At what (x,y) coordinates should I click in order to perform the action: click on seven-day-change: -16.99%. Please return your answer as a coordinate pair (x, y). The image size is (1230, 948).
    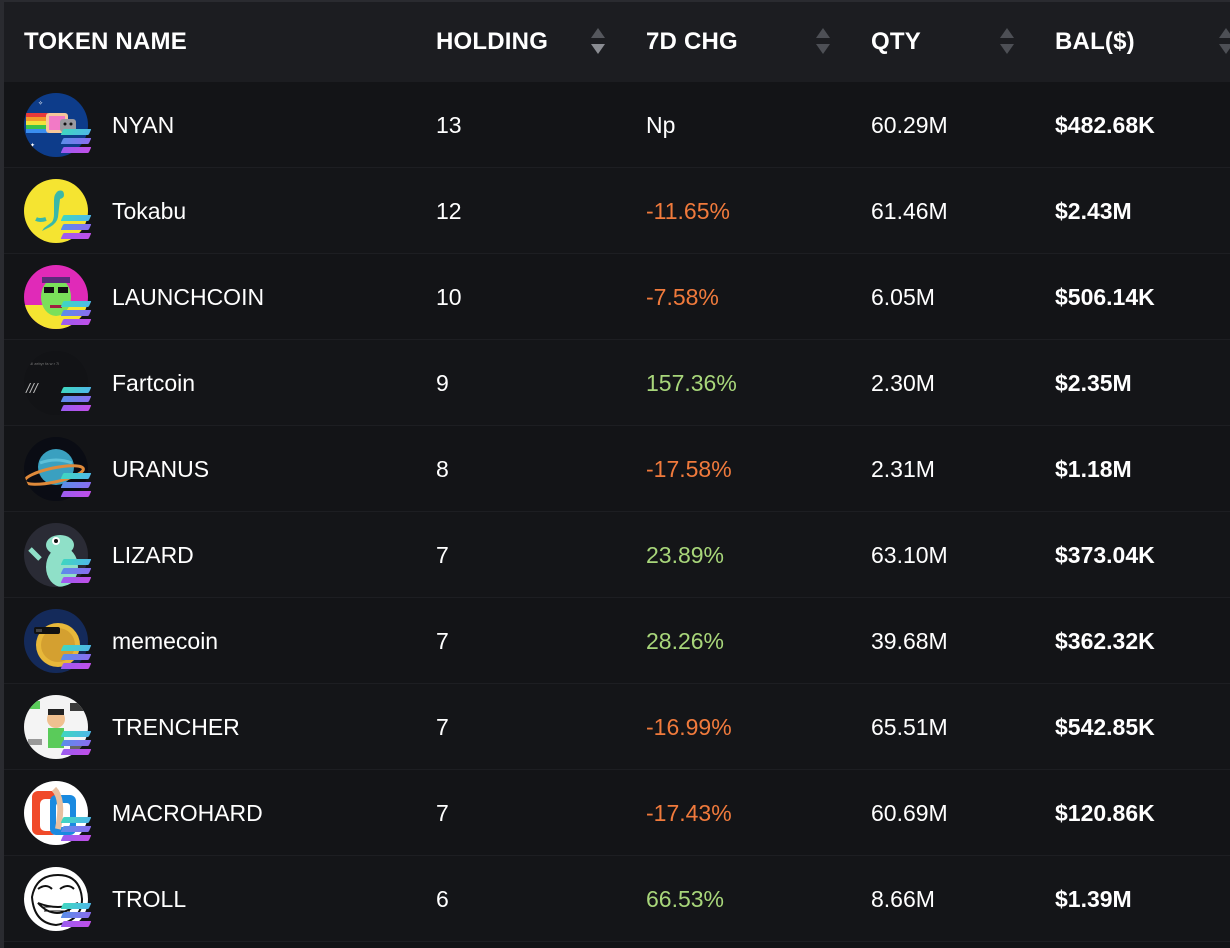
    Looking at the image, I should click on (689, 726).